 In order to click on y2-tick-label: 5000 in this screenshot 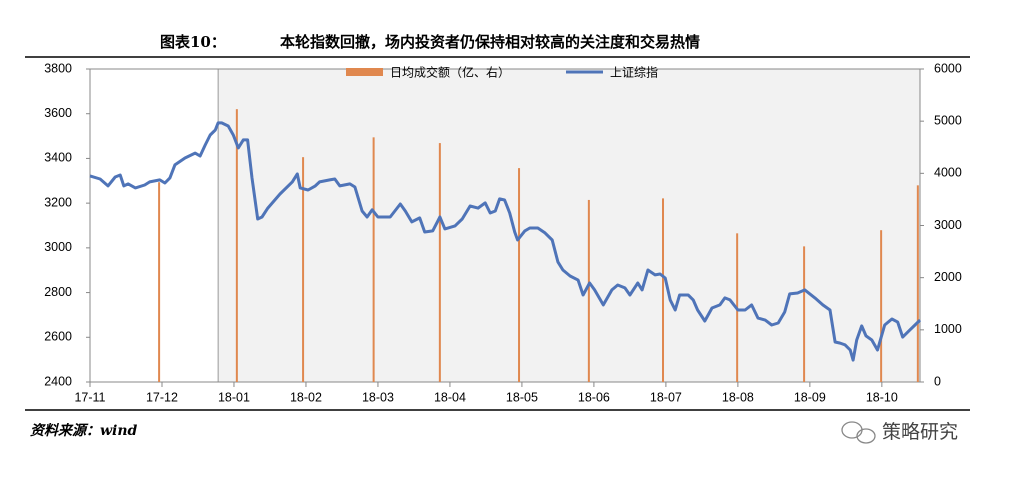, I will do `click(948, 120)`.